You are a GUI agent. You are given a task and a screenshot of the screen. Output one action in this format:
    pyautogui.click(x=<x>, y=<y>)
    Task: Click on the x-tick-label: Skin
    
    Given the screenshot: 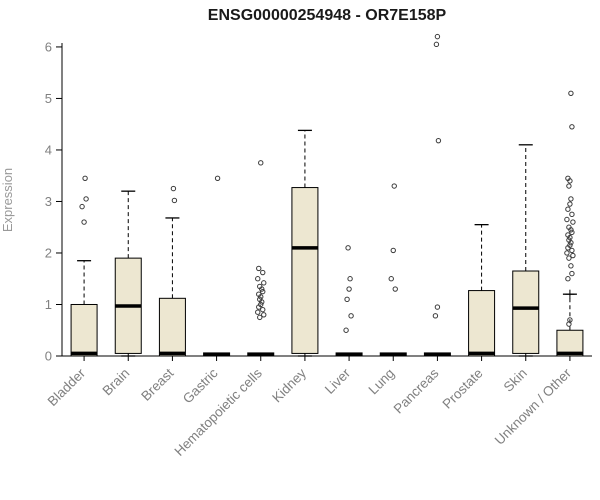 What is the action you would take?
    pyautogui.click(x=515, y=380)
    